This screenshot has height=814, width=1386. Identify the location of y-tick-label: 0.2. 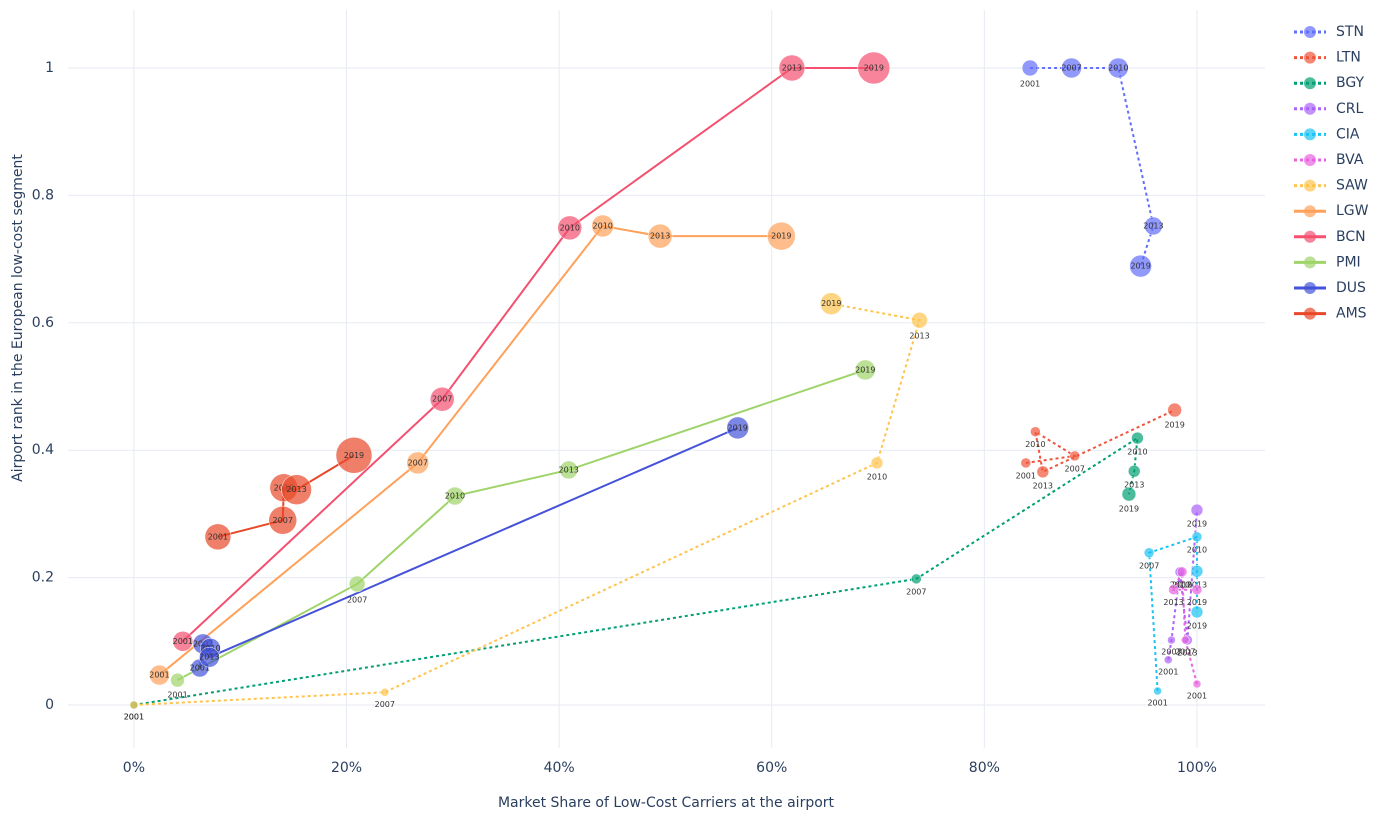
(43, 578).